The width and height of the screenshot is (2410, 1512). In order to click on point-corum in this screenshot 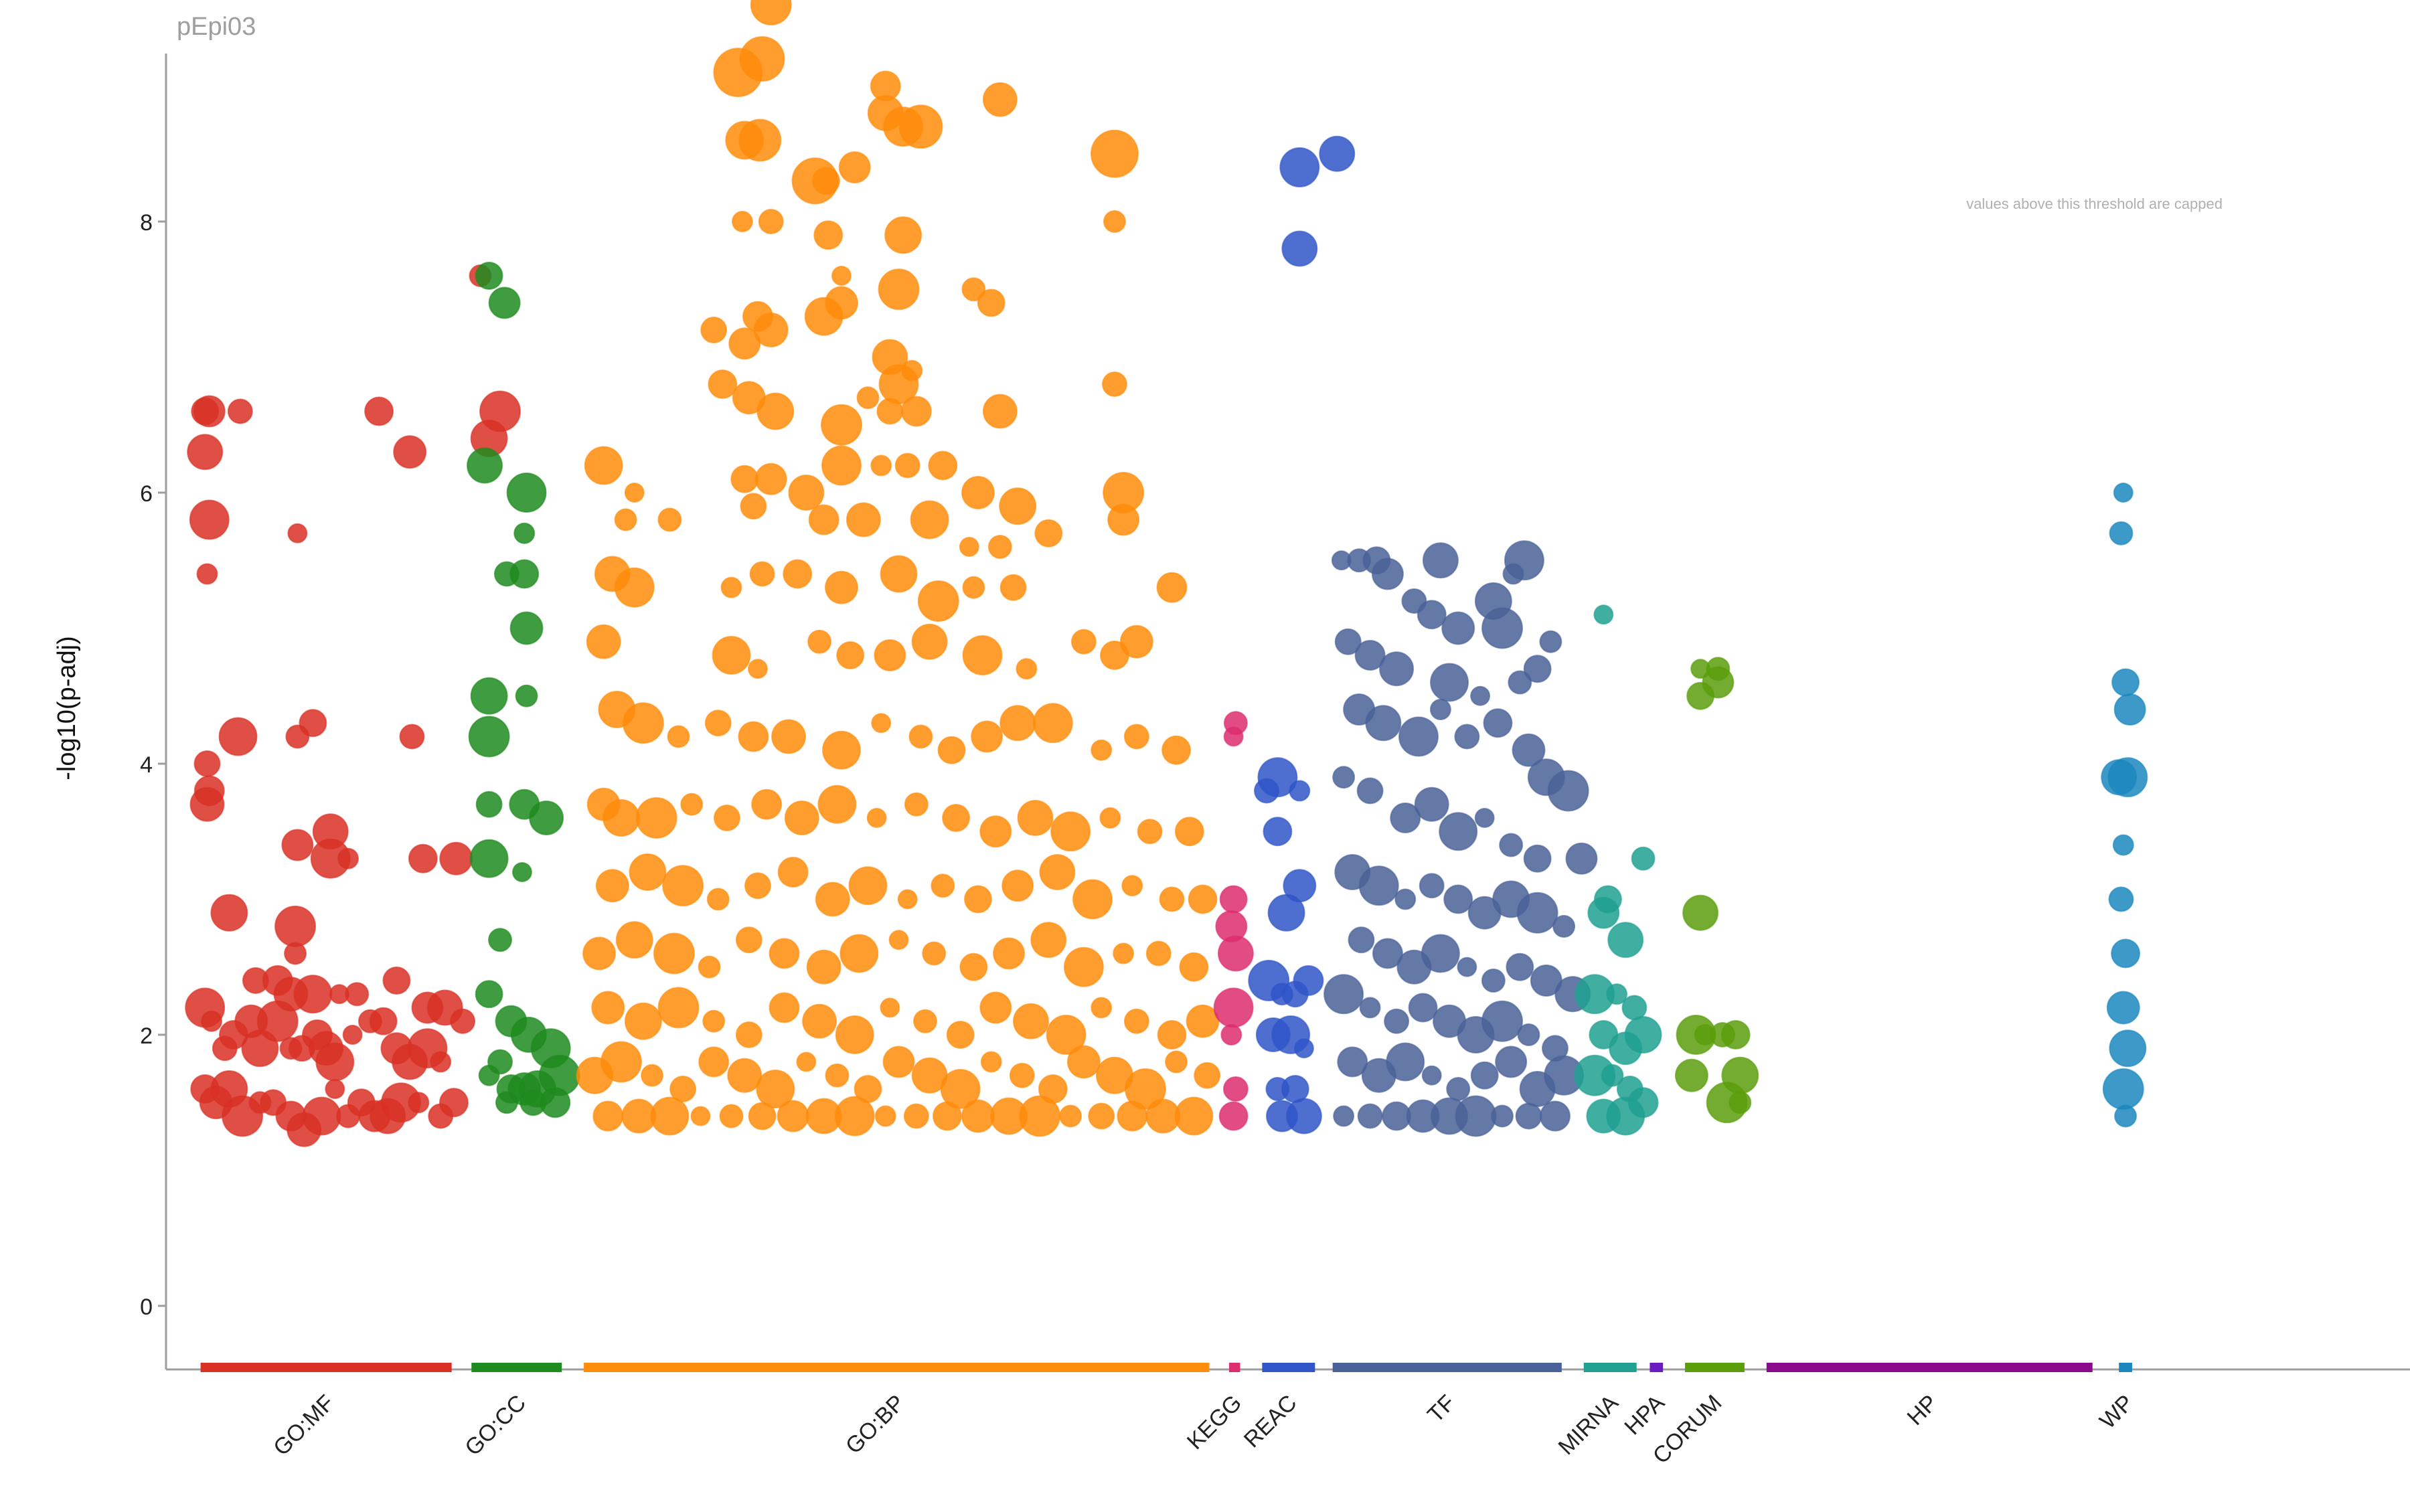, I will do `click(1700, 912)`.